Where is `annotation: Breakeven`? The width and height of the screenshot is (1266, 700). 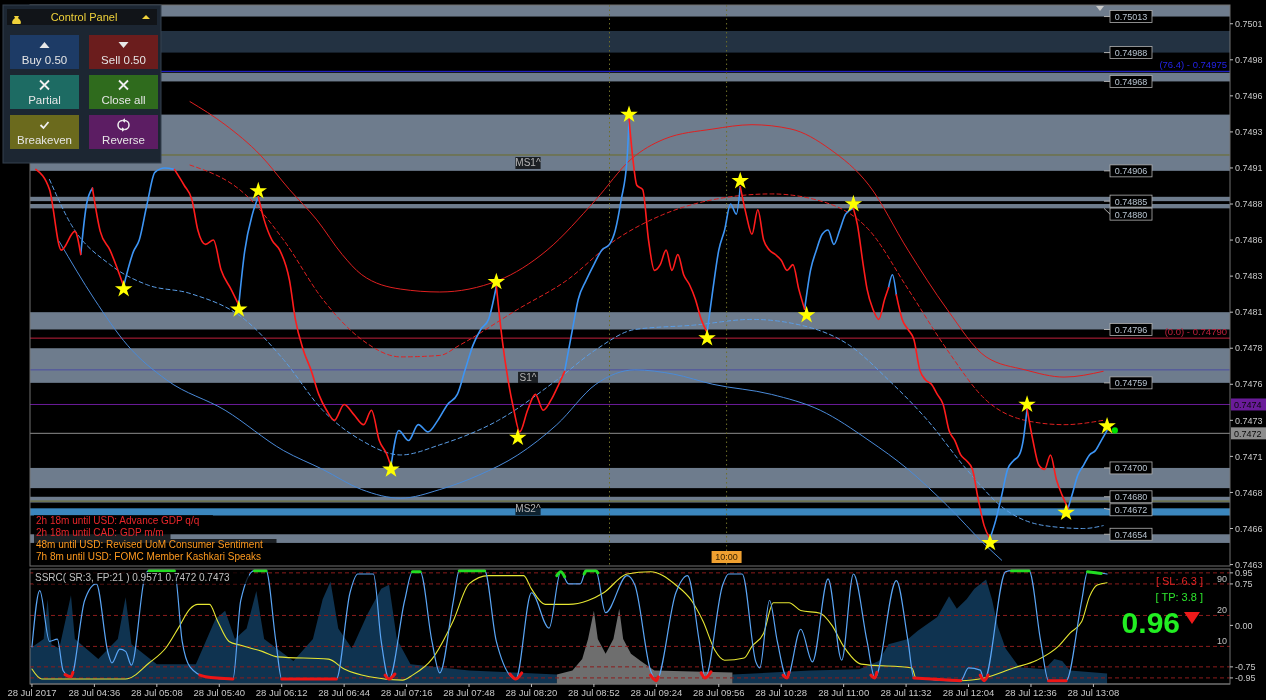
annotation: Breakeven is located at coordinates (44, 140).